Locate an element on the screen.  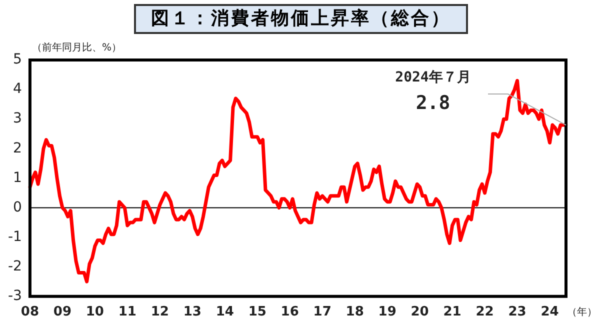
x-tick-label: 11 is located at coordinates (127, 312).